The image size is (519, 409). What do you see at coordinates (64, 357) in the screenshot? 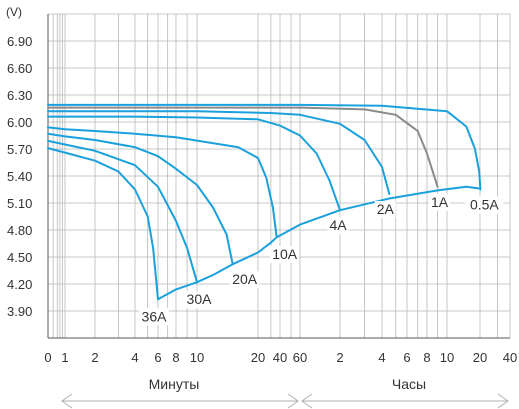
I see `x-tick-label: 1` at bounding box center [64, 357].